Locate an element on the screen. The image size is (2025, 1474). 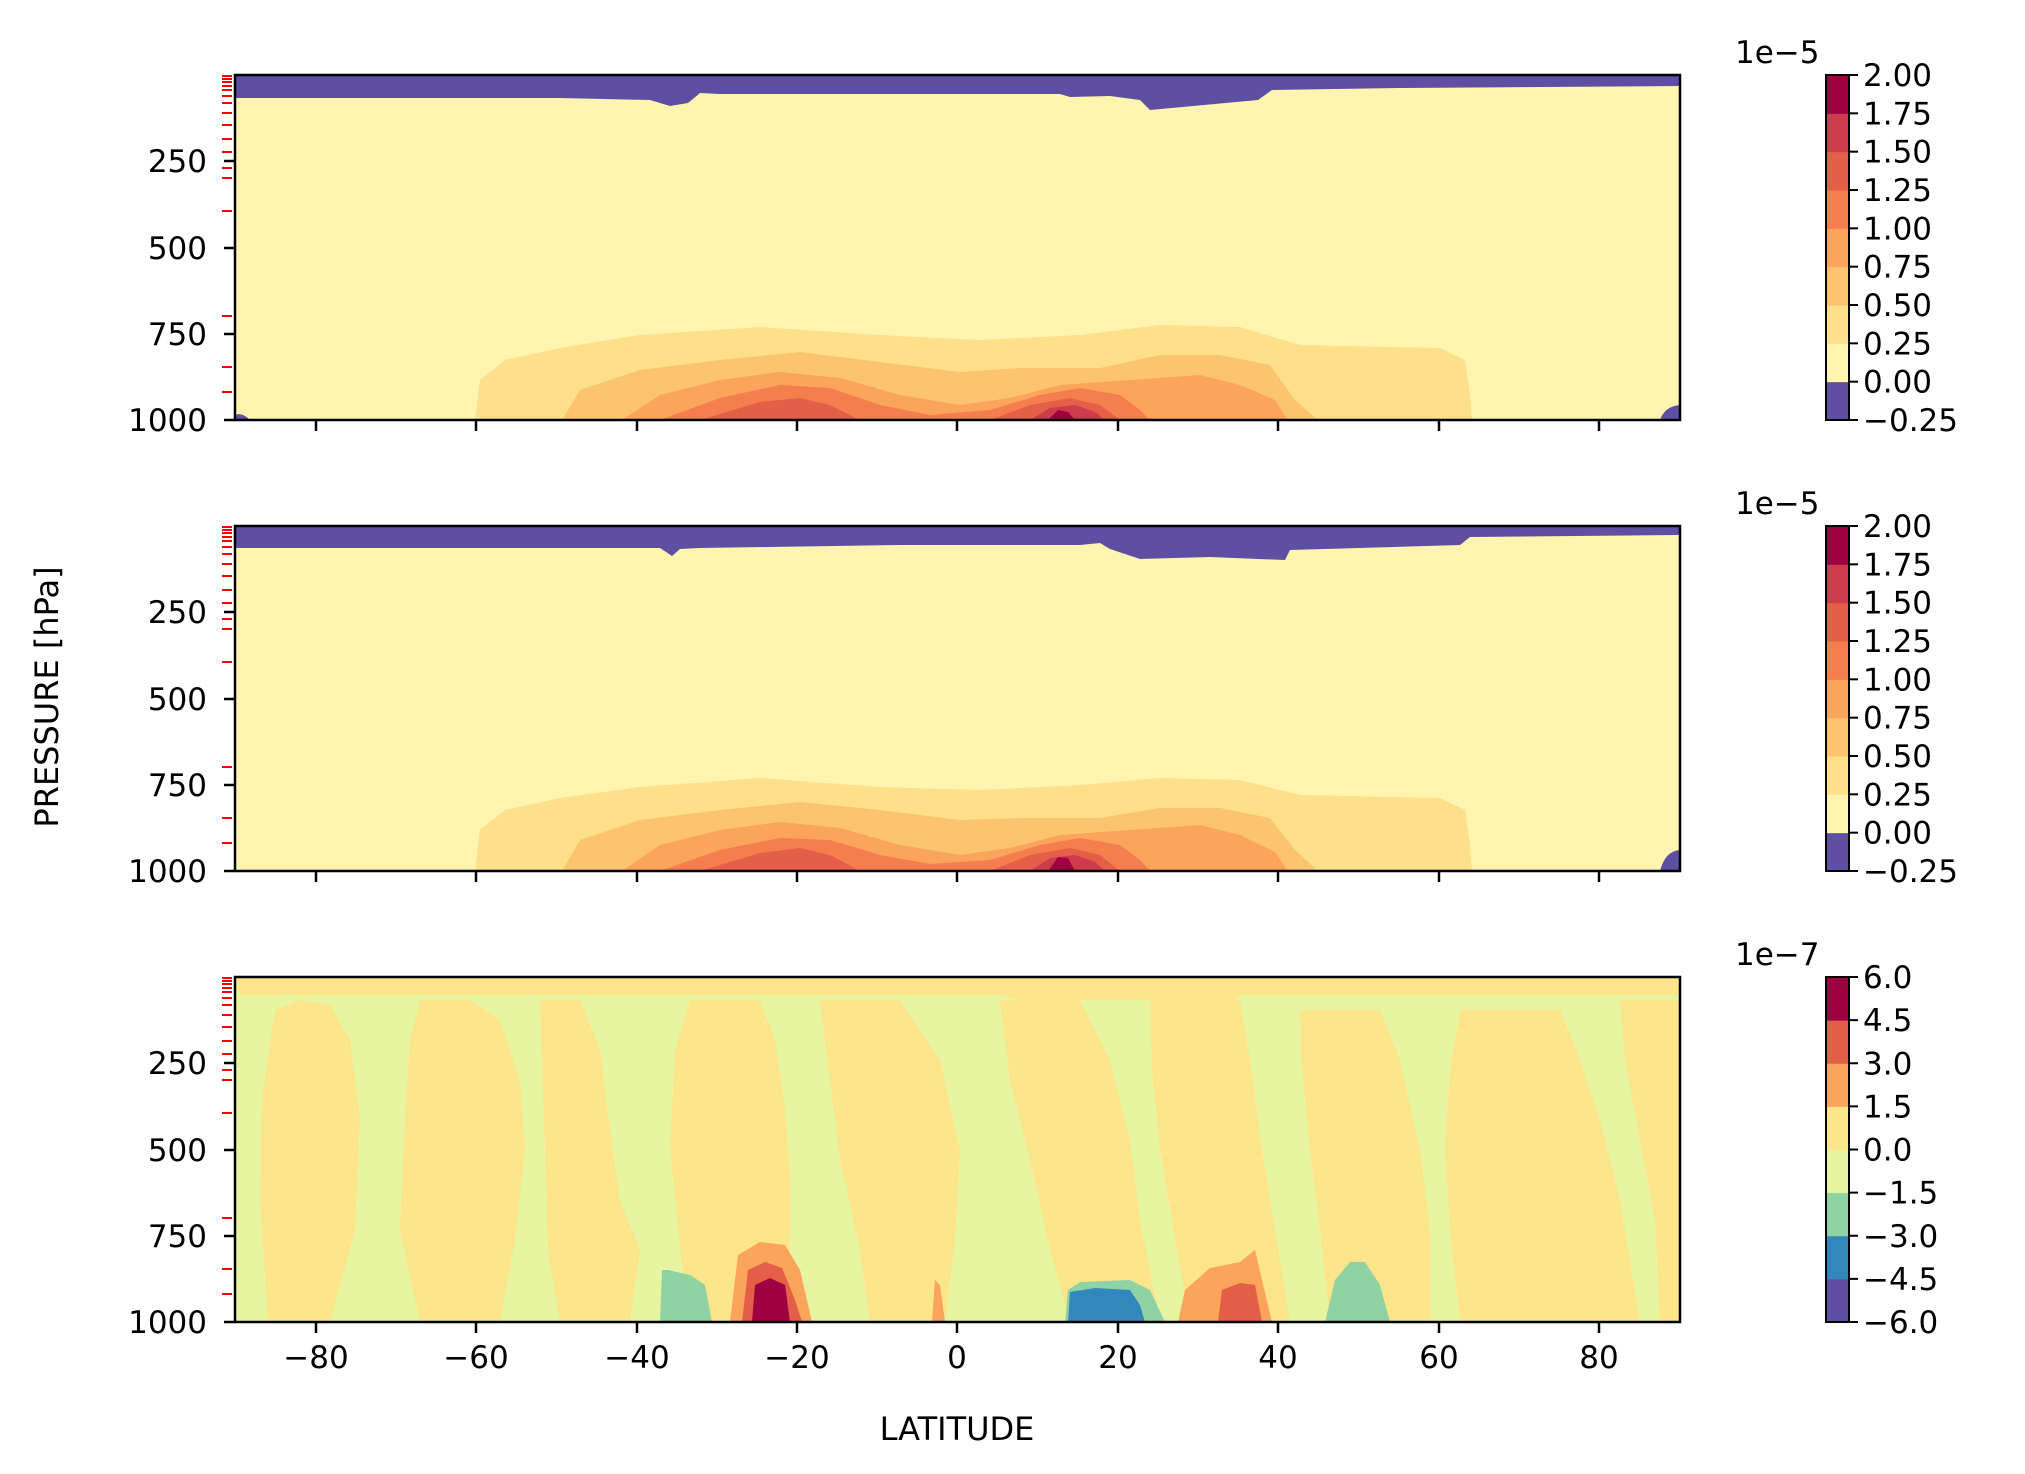
colorbar-tick-label: −3.0 is located at coordinates (1900, 1237).